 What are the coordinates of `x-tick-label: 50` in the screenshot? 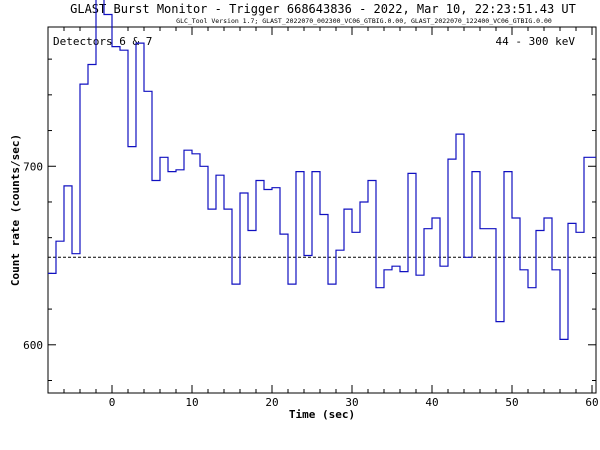 It's located at (511, 402).